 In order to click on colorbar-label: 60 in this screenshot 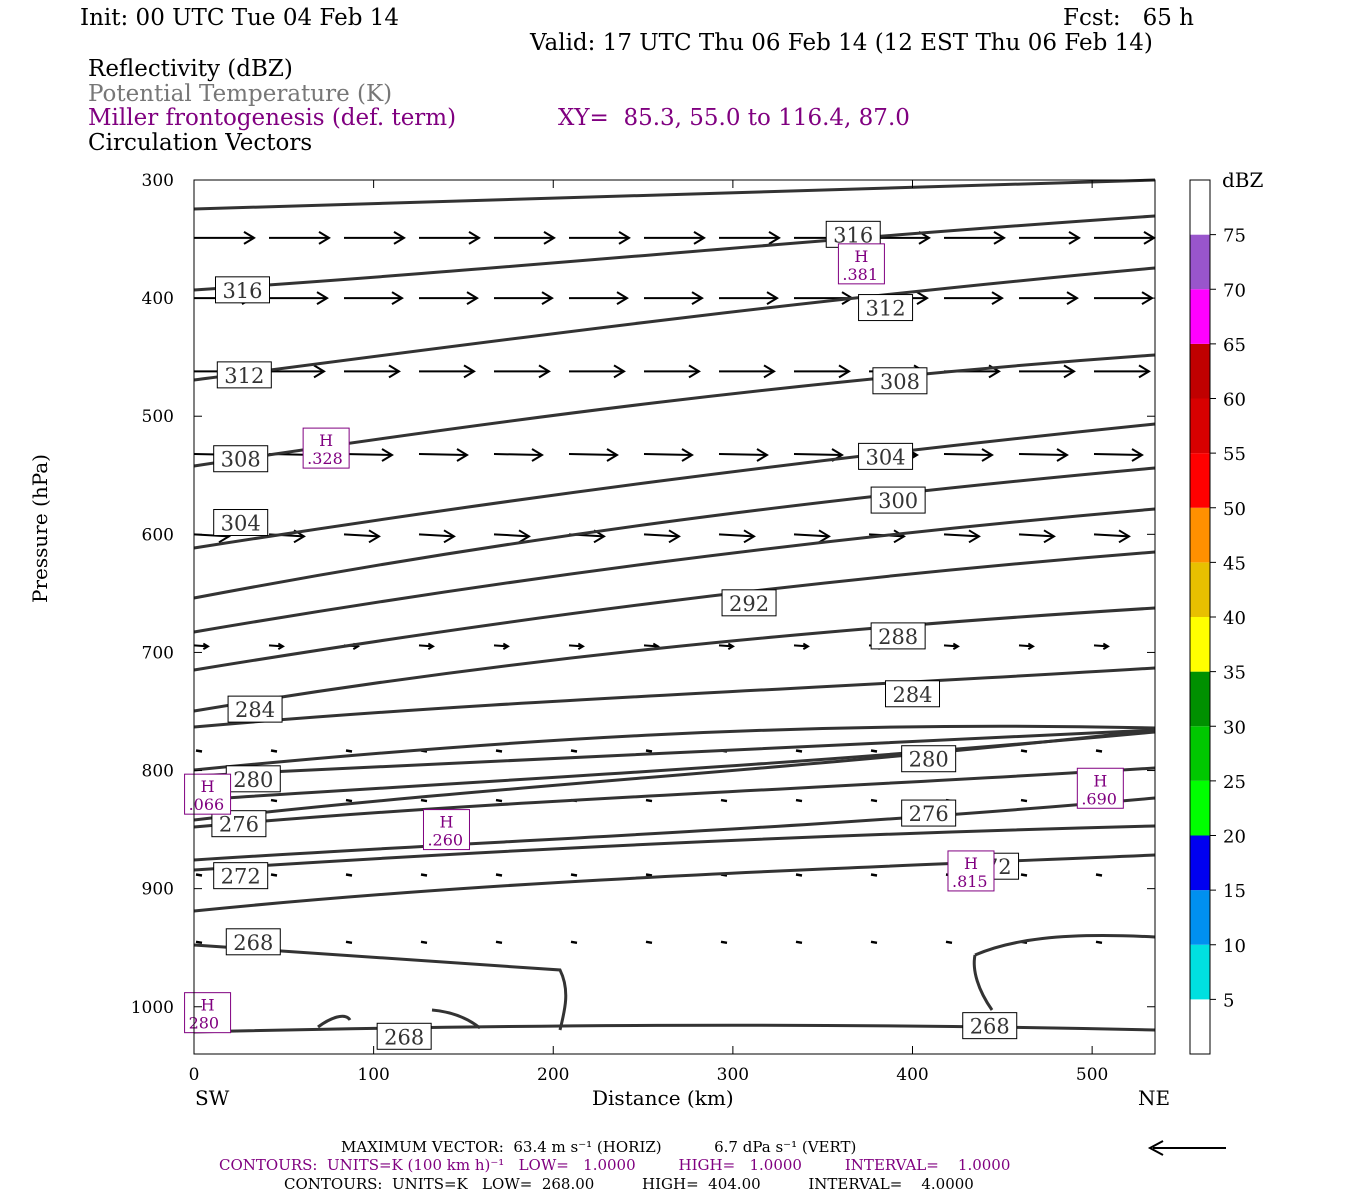, I will do `click(1234, 400)`.